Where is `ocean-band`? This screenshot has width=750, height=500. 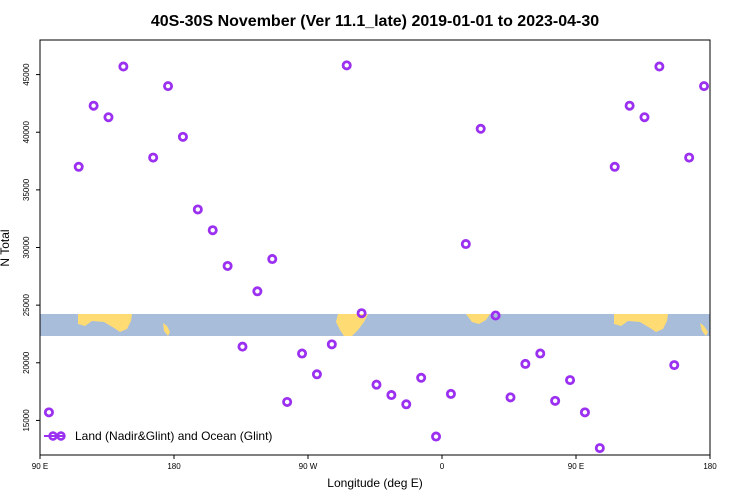
ocean-band is located at coordinates (375, 325).